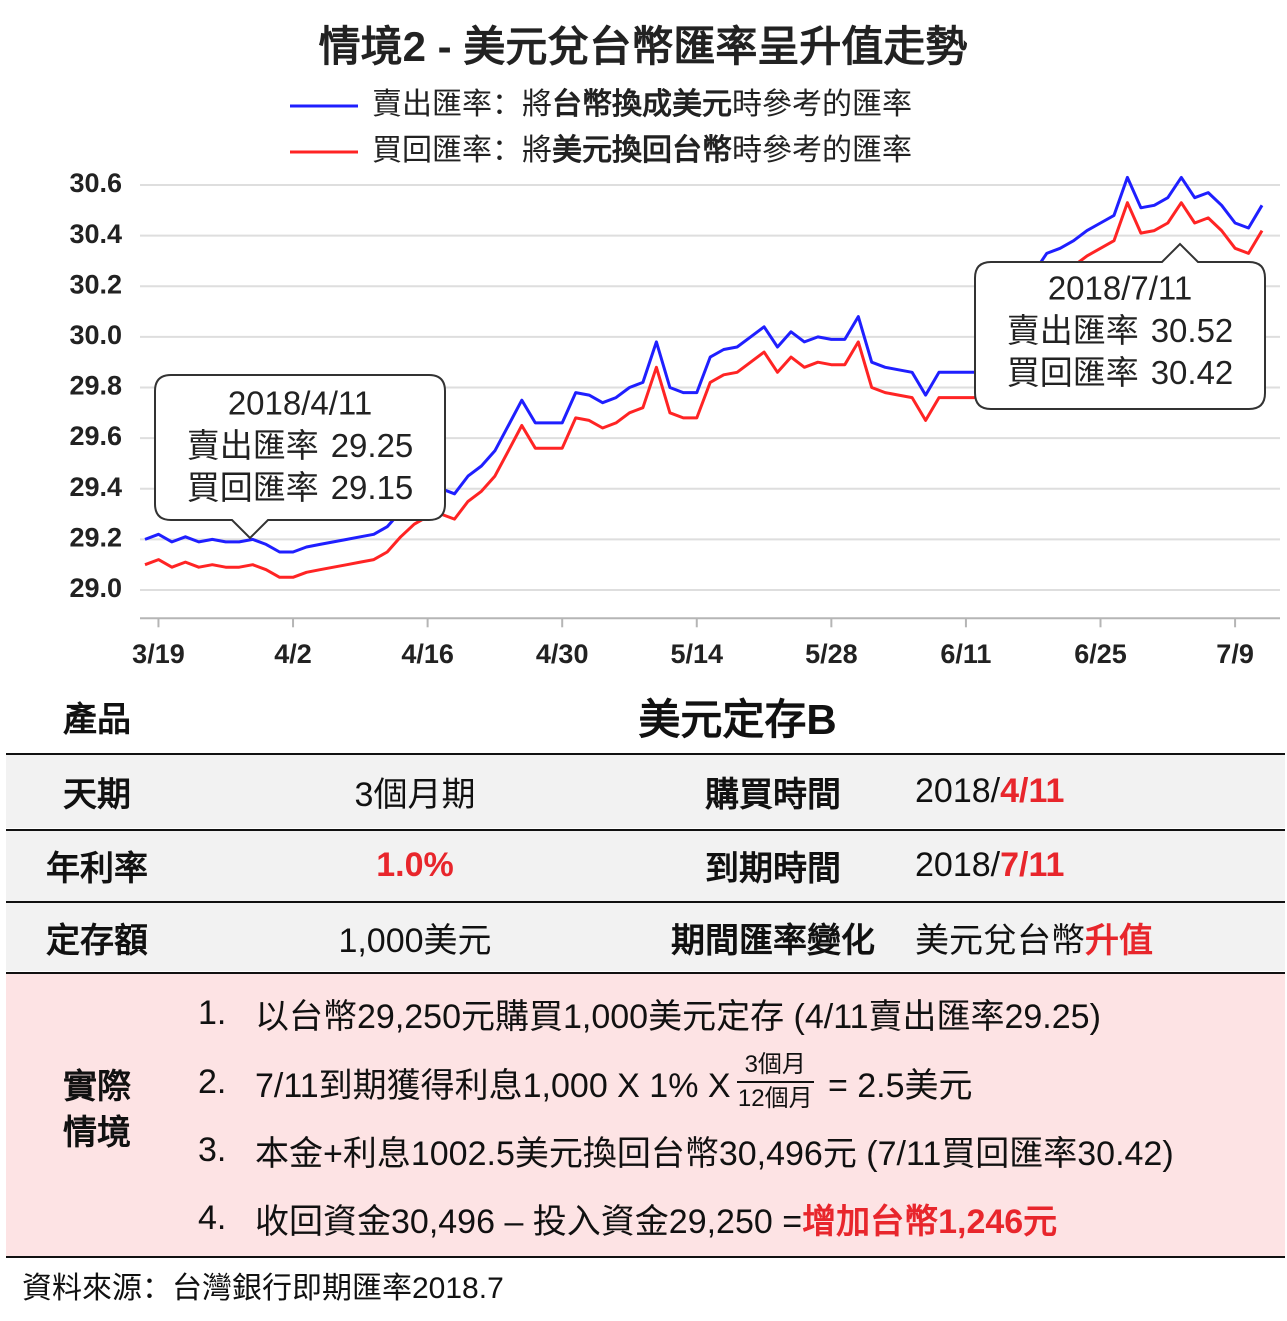  What do you see at coordinates (900, 1085) in the screenshot?
I see `text-run: = 2.5美元` at bounding box center [900, 1085].